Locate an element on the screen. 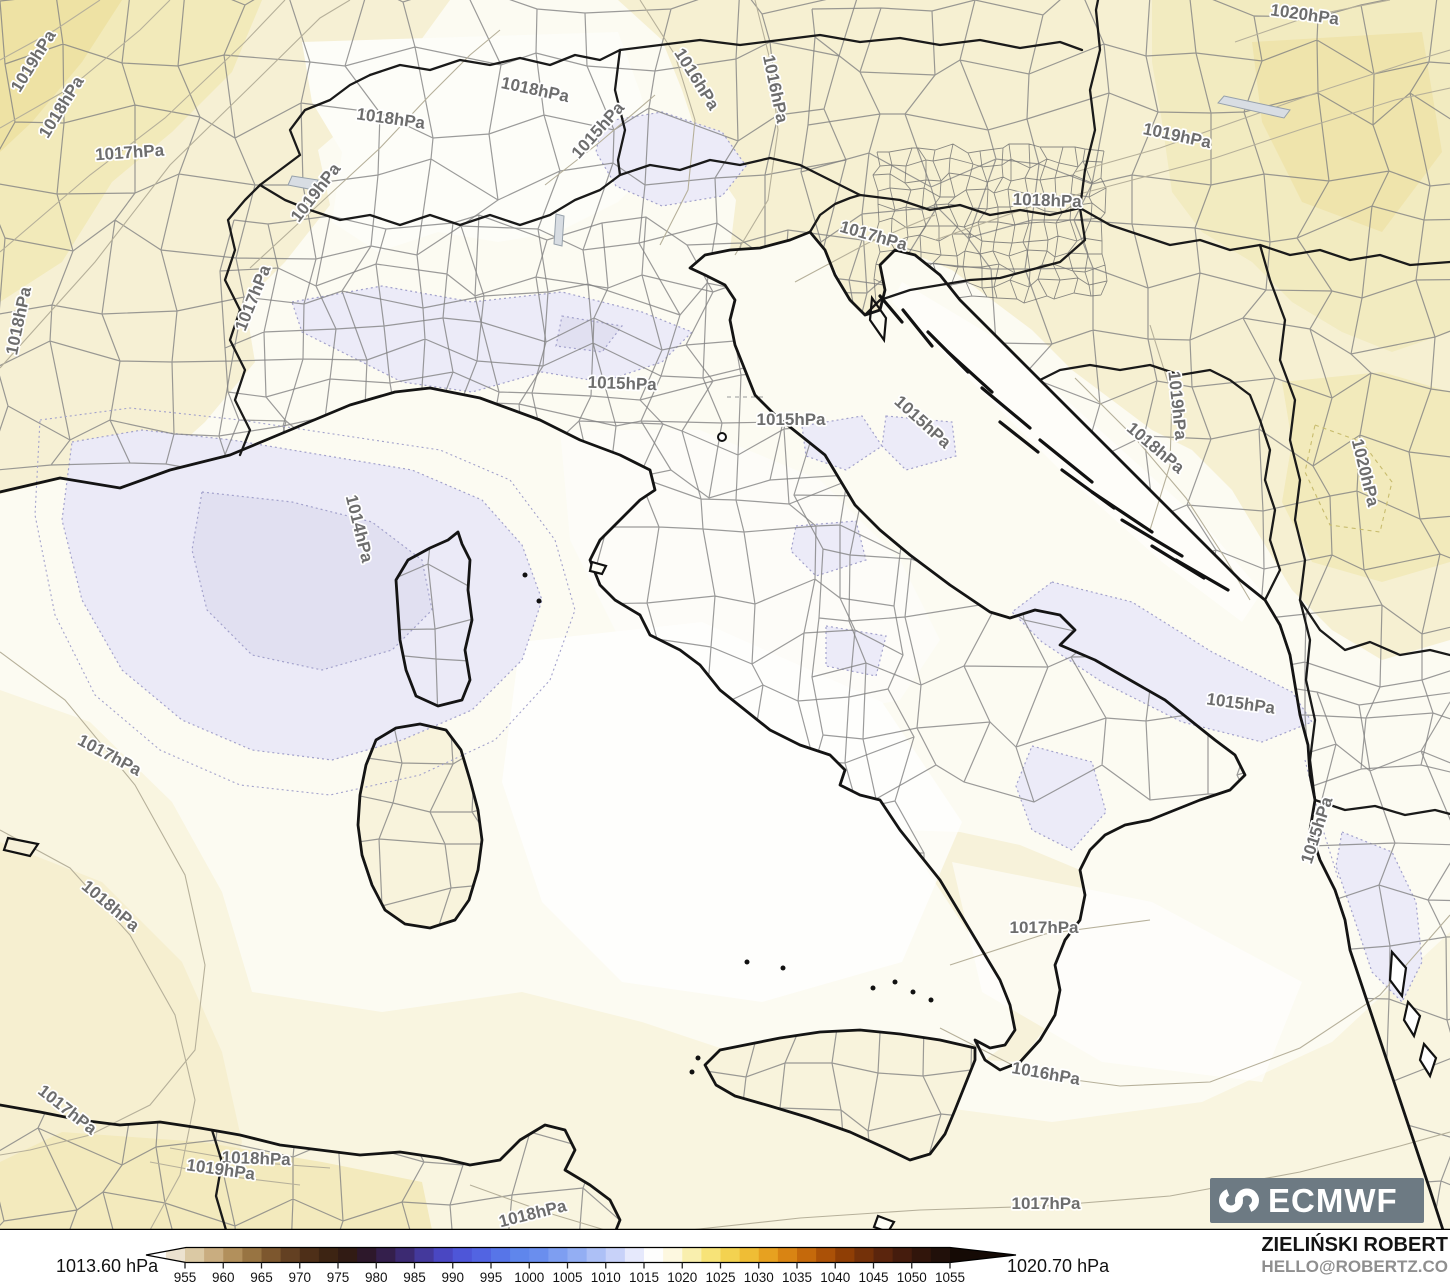 The image size is (1450, 1287). colorbar-tick-label: 1050 is located at coordinates (912, 1277).